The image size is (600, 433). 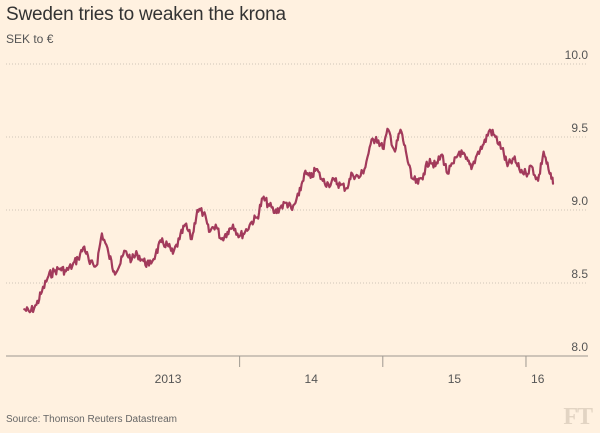 What do you see at coordinates (577, 55) in the screenshot?
I see `y-tick-label: 10.0` at bounding box center [577, 55].